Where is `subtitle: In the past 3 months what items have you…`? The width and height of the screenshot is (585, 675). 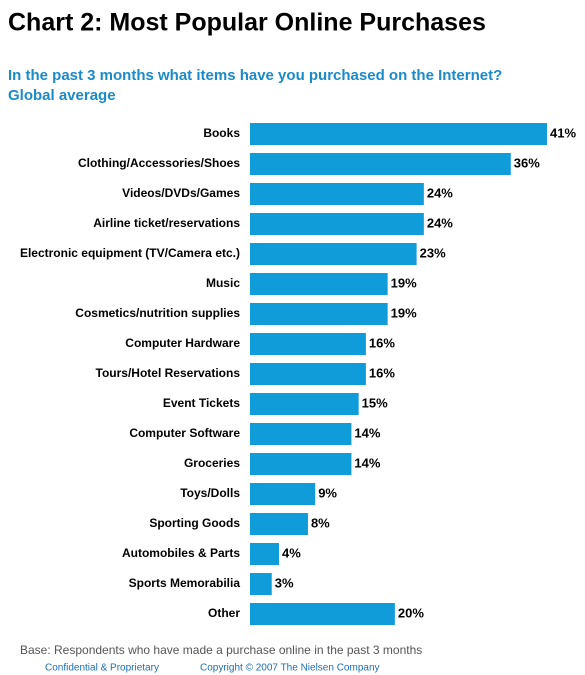 subtitle: In the past 3 months what items have you… is located at coordinates (255, 75).